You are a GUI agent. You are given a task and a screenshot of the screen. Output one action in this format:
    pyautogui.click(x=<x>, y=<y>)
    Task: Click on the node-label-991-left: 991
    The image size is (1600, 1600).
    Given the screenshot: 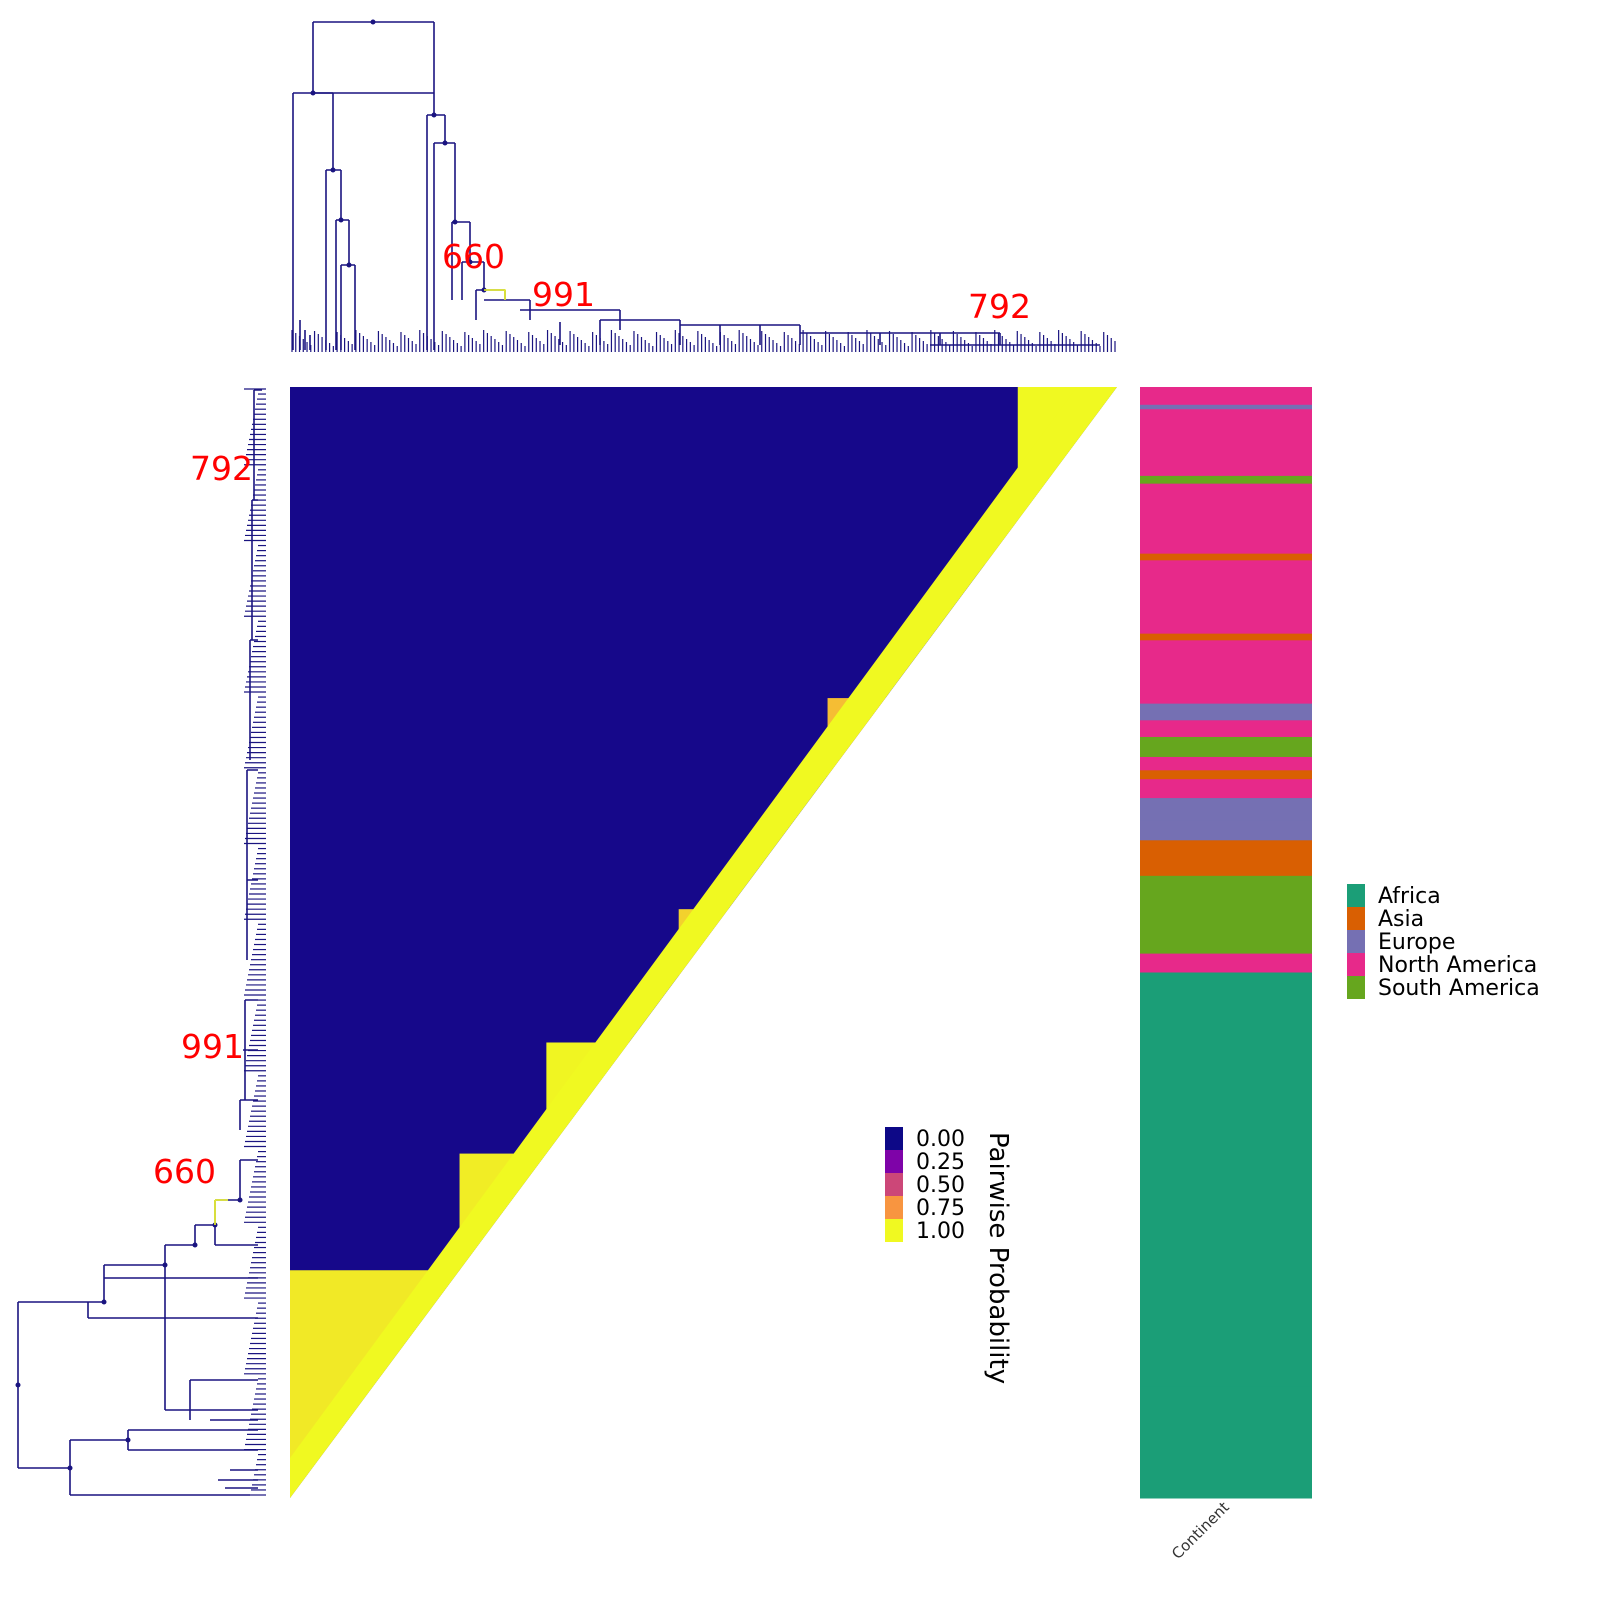 What is the action you would take?
    pyautogui.click(x=212, y=1046)
    